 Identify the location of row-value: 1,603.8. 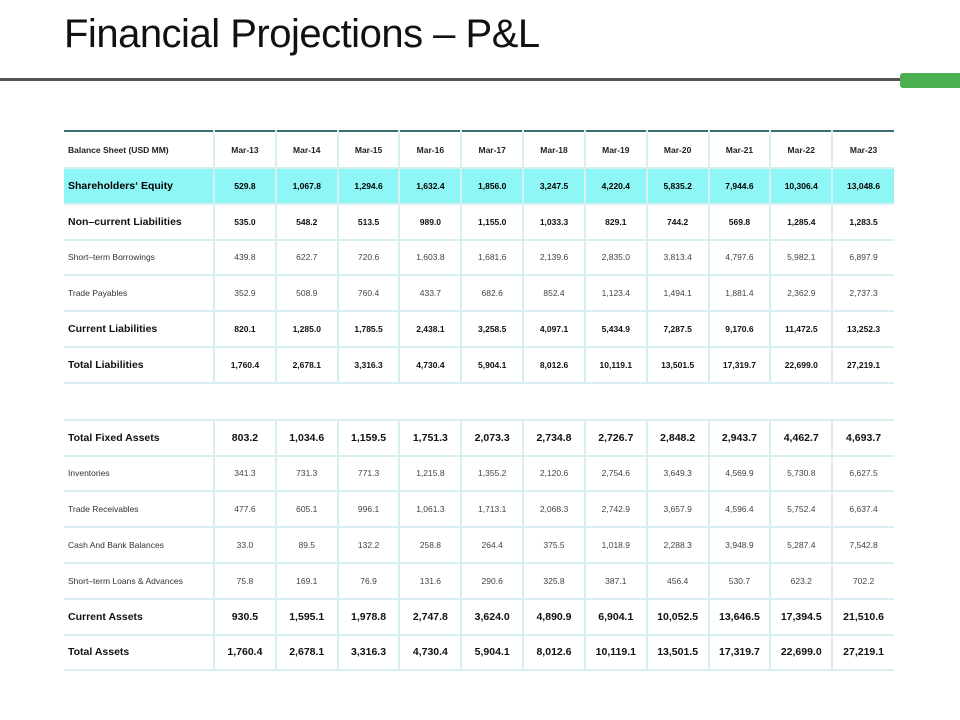
(431, 258).